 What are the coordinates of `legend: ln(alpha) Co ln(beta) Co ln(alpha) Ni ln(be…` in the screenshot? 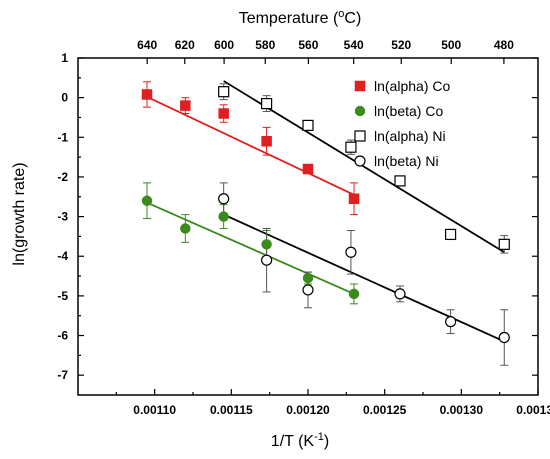 It's located at (402, 123).